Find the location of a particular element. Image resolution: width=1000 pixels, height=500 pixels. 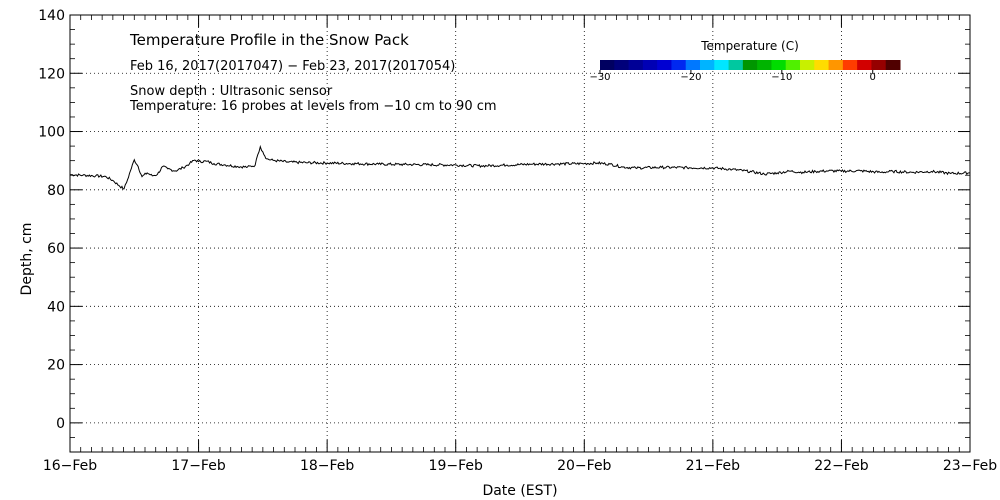

colorbar-ticks: −30 −20 −10 0 is located at coordinates (732, 76).